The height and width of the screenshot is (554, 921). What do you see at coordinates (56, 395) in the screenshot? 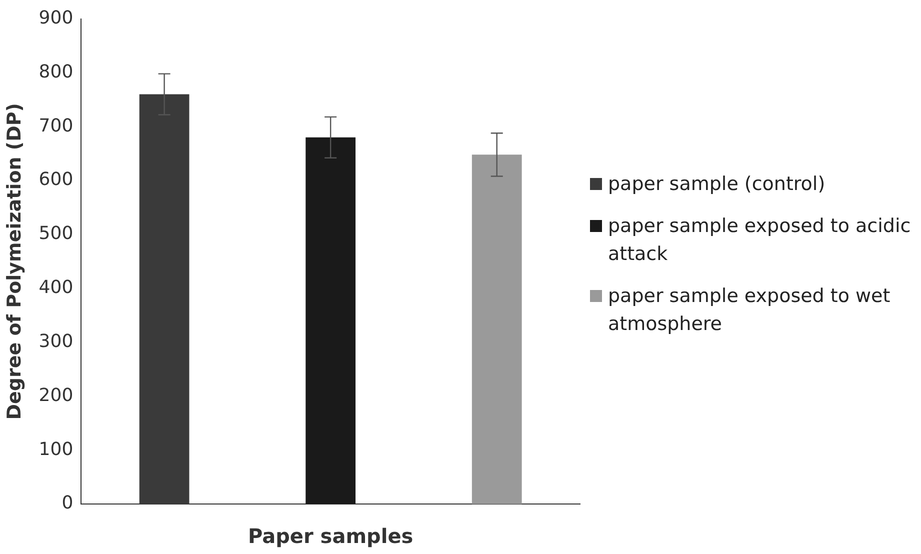
I see `y-tick-label: 200` at bounding box center [56, 395].